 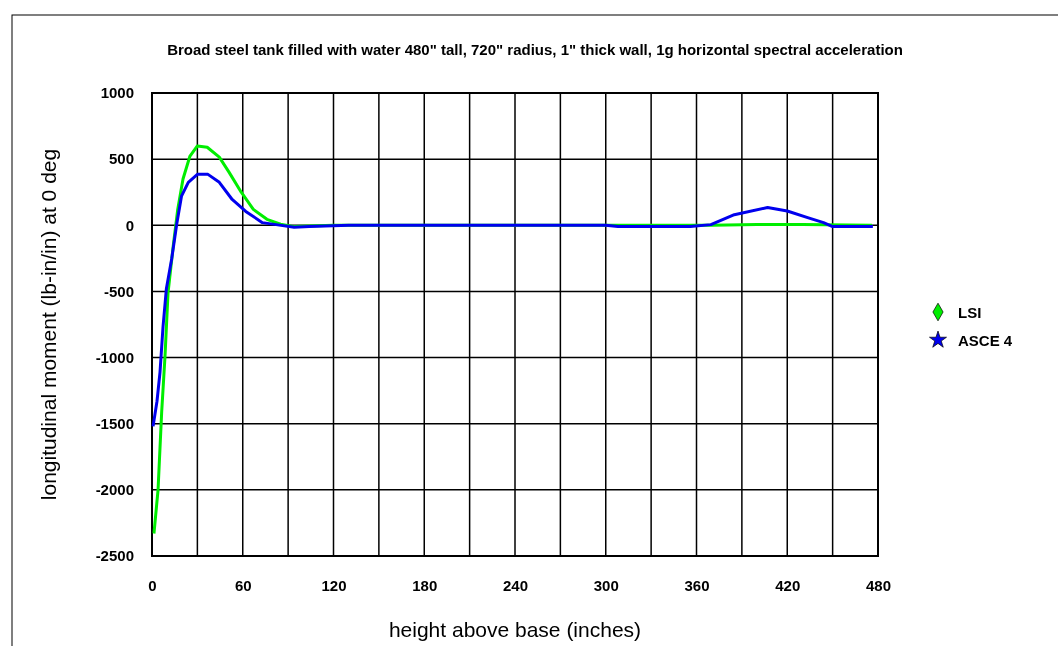 I want to click on y-tick-label: -2000, so click(x=114, y=490).